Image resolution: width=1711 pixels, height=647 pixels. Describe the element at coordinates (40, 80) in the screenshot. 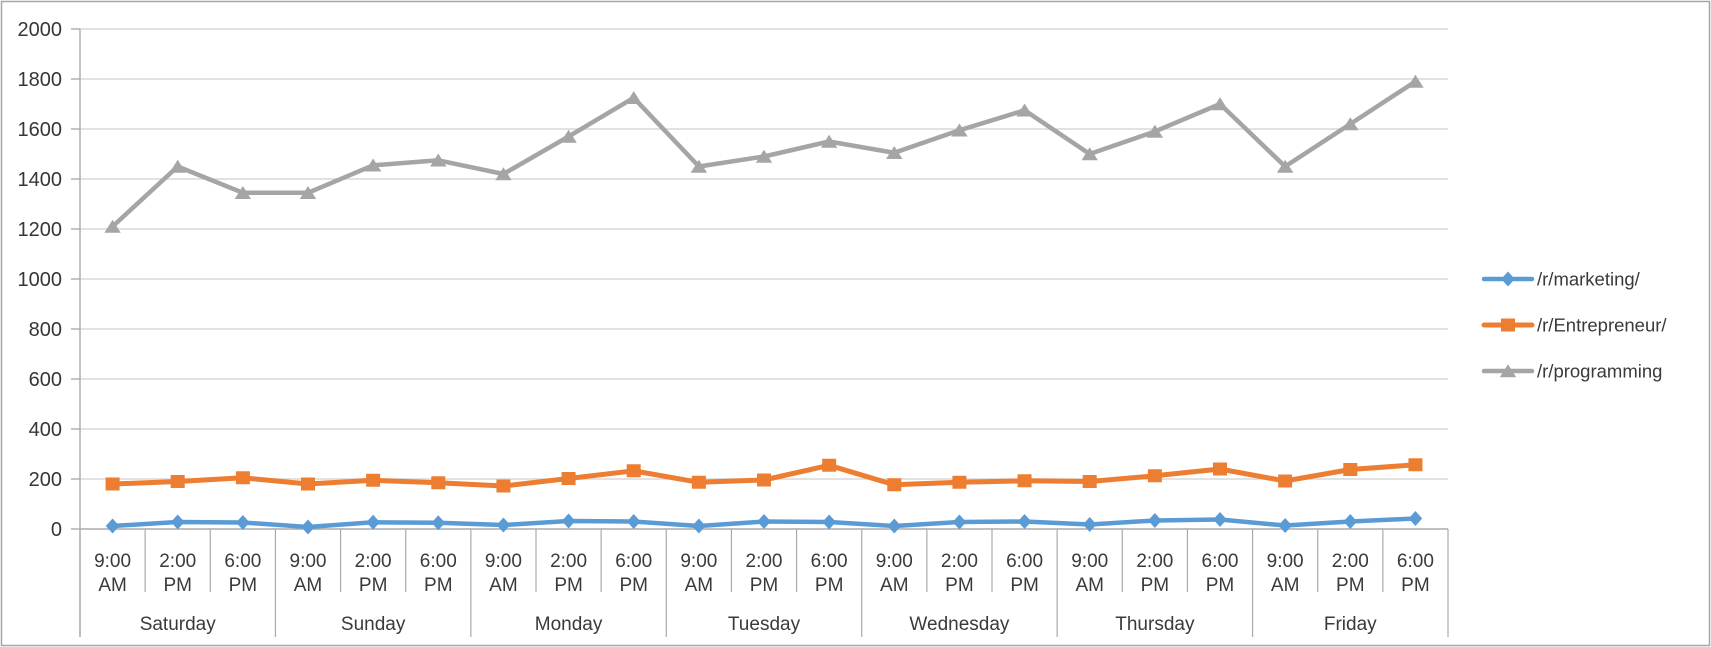

I see `y-axis-tick-label: 1800` at that location.